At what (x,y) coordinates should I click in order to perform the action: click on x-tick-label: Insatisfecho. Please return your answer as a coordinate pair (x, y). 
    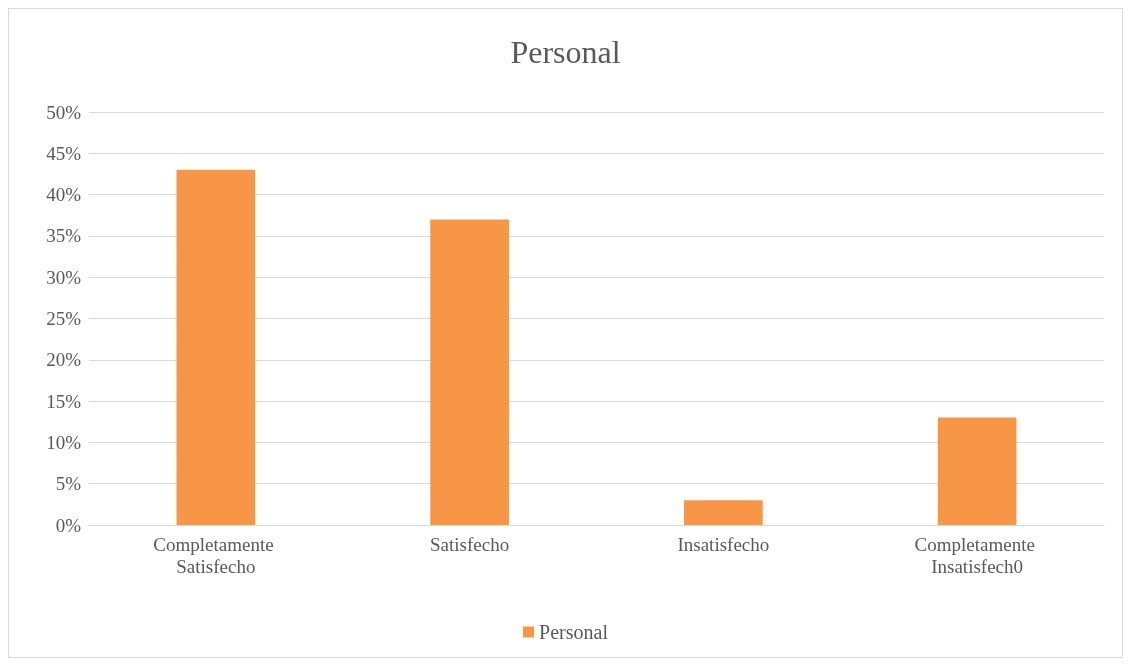
    Looking at the image, I should click on (723, 544).